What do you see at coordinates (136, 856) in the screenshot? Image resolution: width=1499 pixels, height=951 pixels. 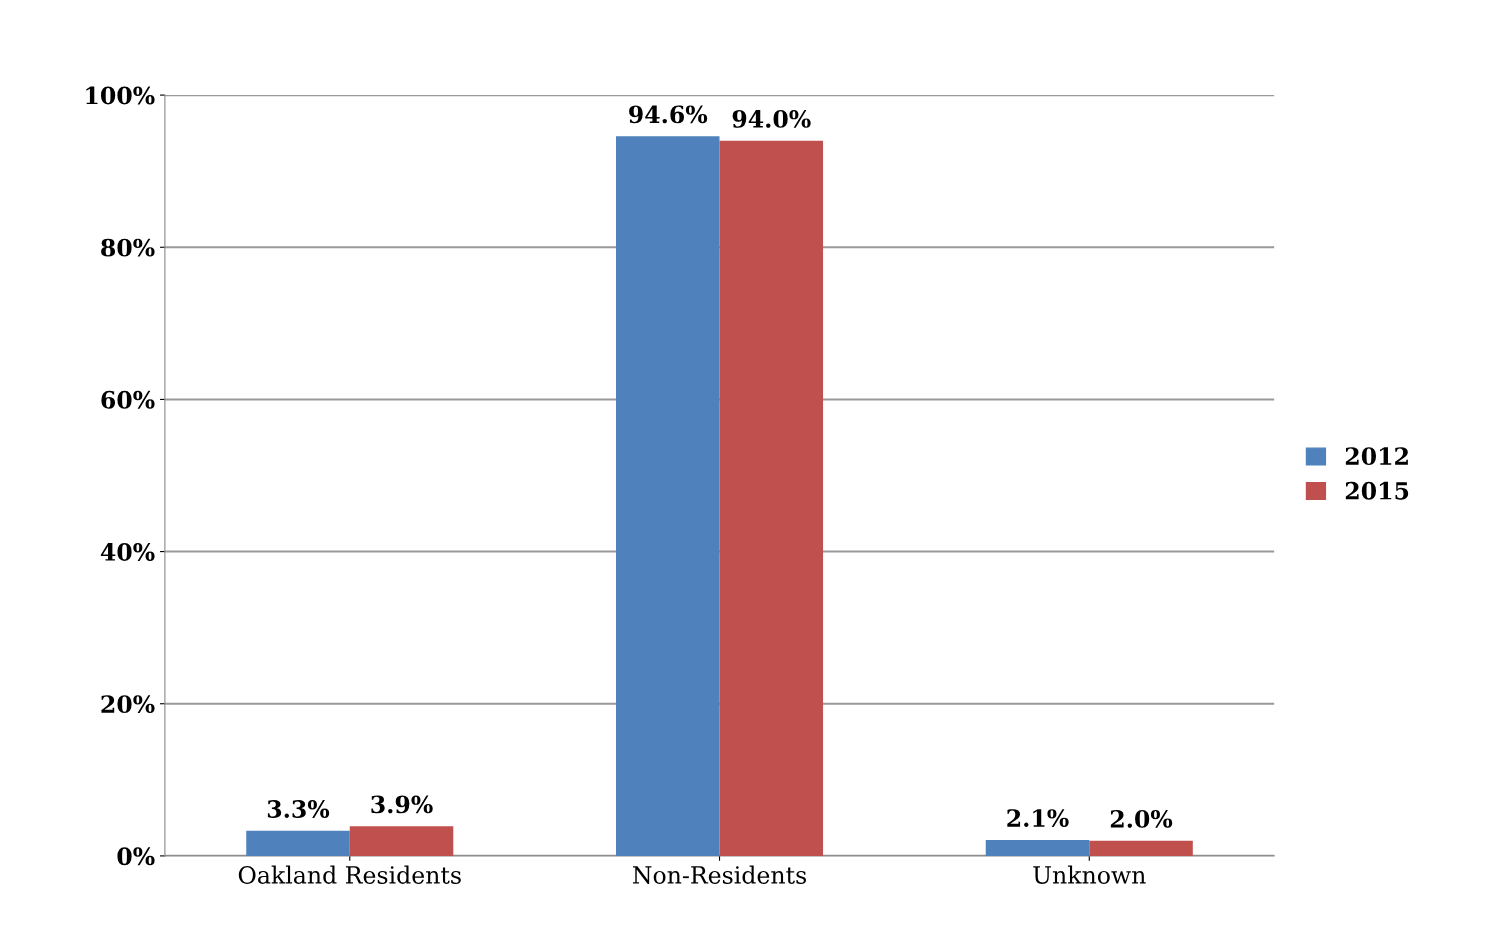 I see `y-tick-label: 0%` at bounding box center [136, 856].